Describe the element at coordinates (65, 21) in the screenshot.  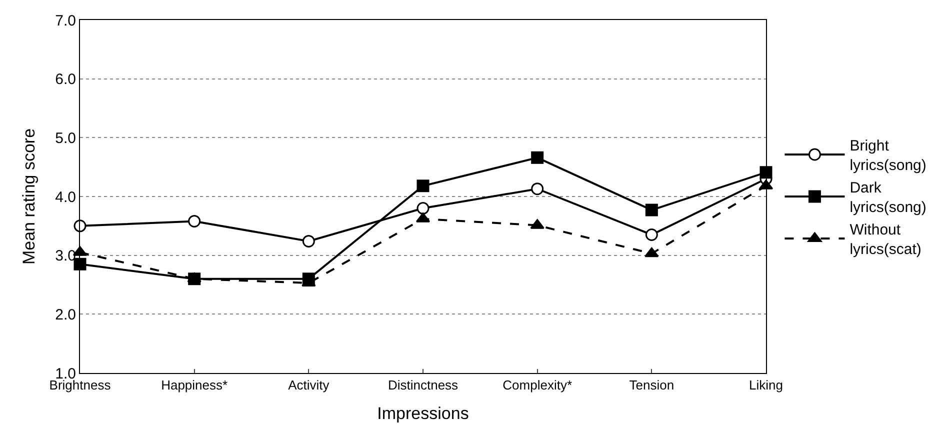
I see `y-tick-label: 7.0` at that location.